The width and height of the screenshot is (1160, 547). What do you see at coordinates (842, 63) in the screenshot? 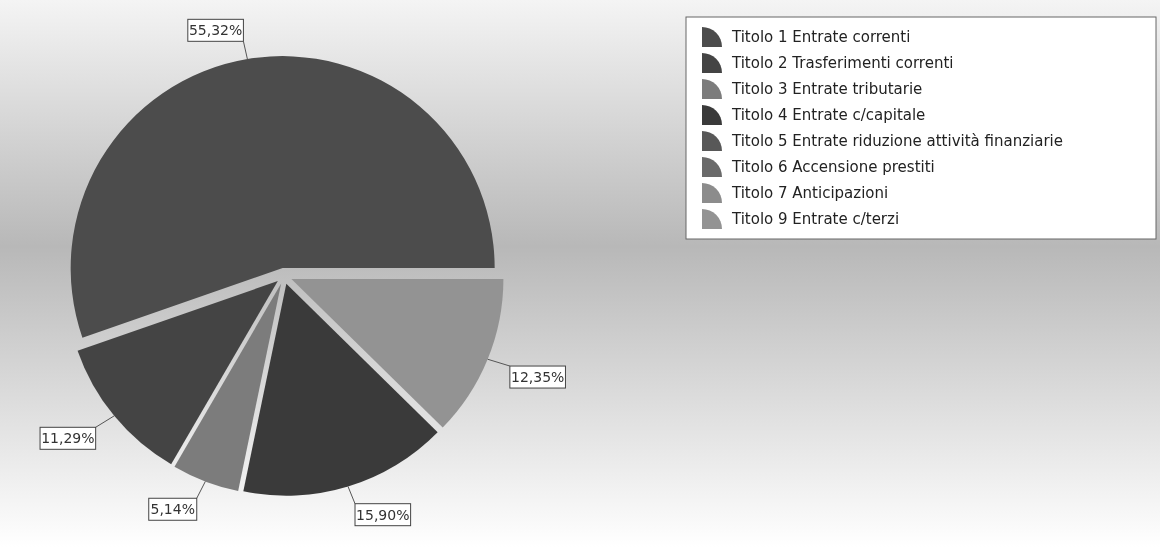
I see `legend-label: Titolo 2 Trasferimenti correnti` at bounding box center [842, 63].